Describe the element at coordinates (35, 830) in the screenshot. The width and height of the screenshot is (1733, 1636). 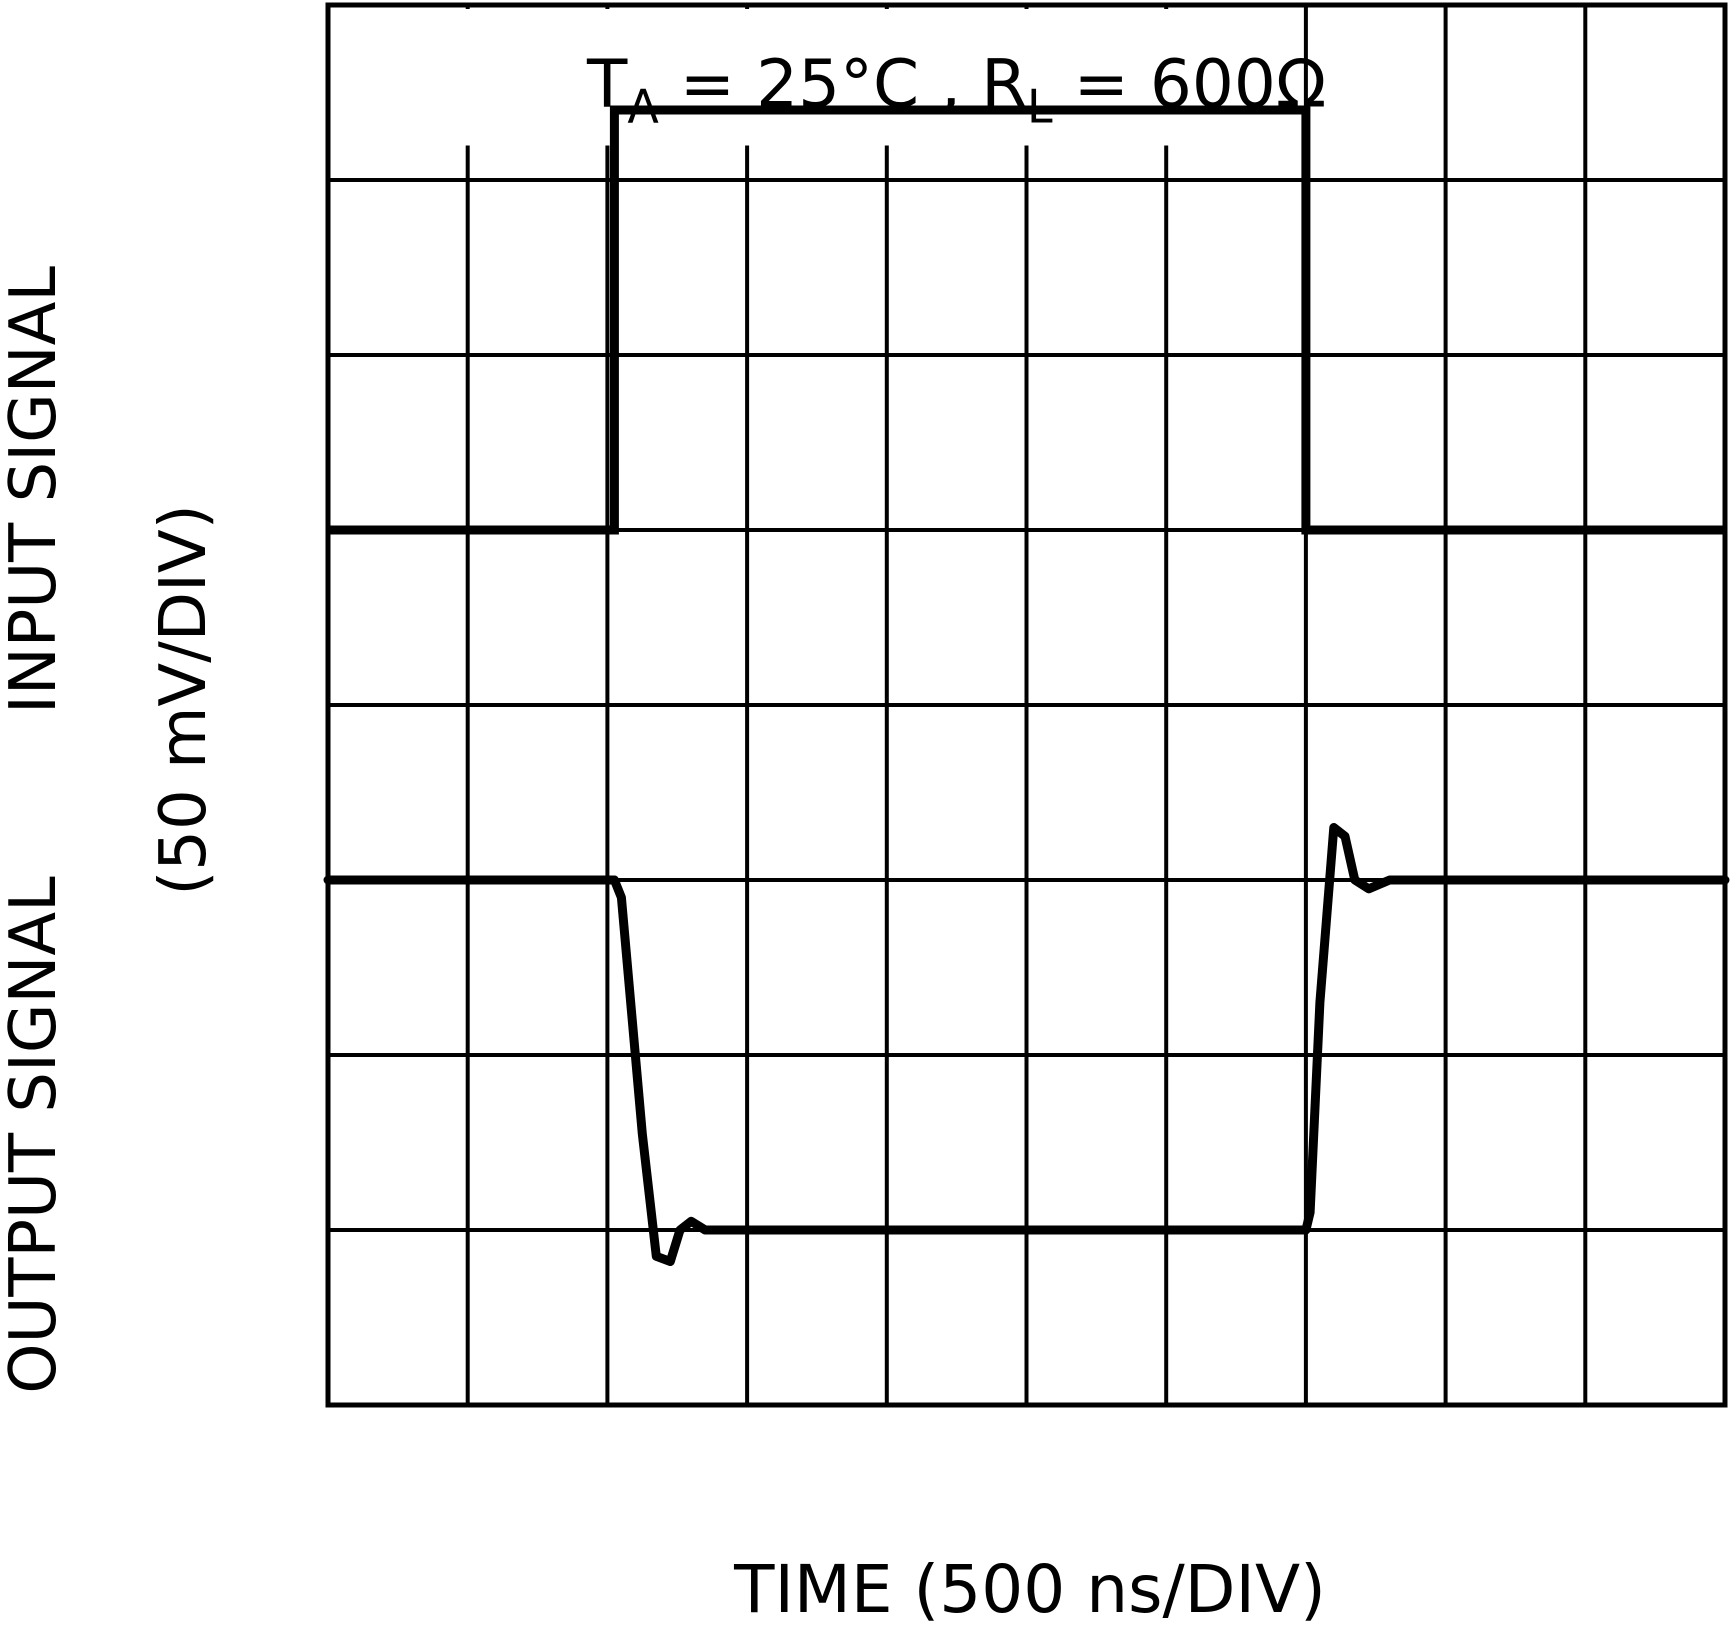
I see `y-axis-labels: OUTPUT SIGNAL INPUT SIGNAL` at that location.